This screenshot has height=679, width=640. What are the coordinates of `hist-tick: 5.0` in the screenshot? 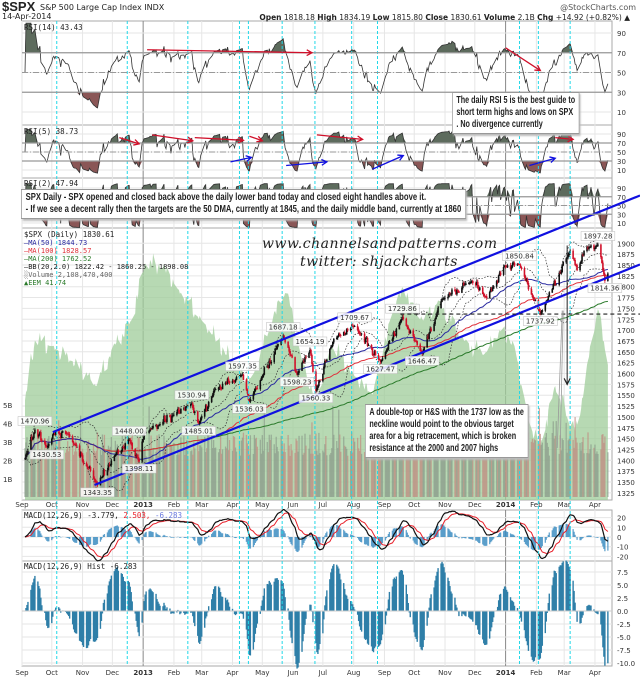 It's located at (622, 586).